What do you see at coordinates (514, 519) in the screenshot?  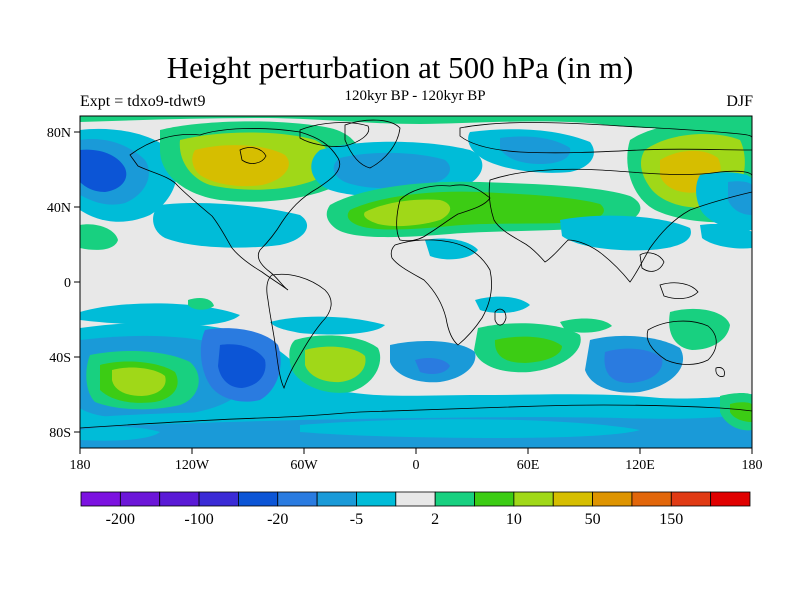 I see `colorbar-label: 10` at bounding box center [514, 519].